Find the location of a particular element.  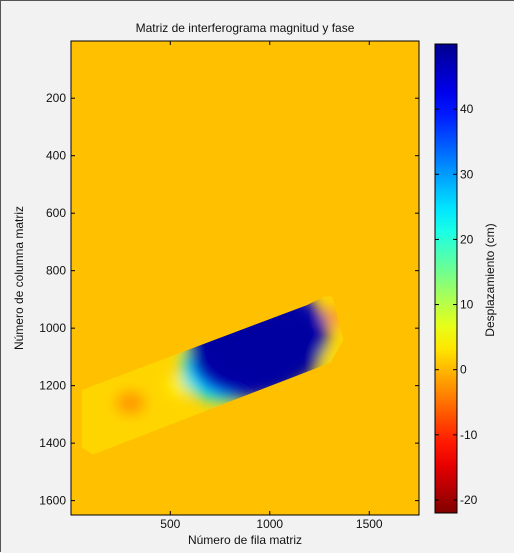

cb-tick-label-3: 10 is located at coordinates (467, 305).